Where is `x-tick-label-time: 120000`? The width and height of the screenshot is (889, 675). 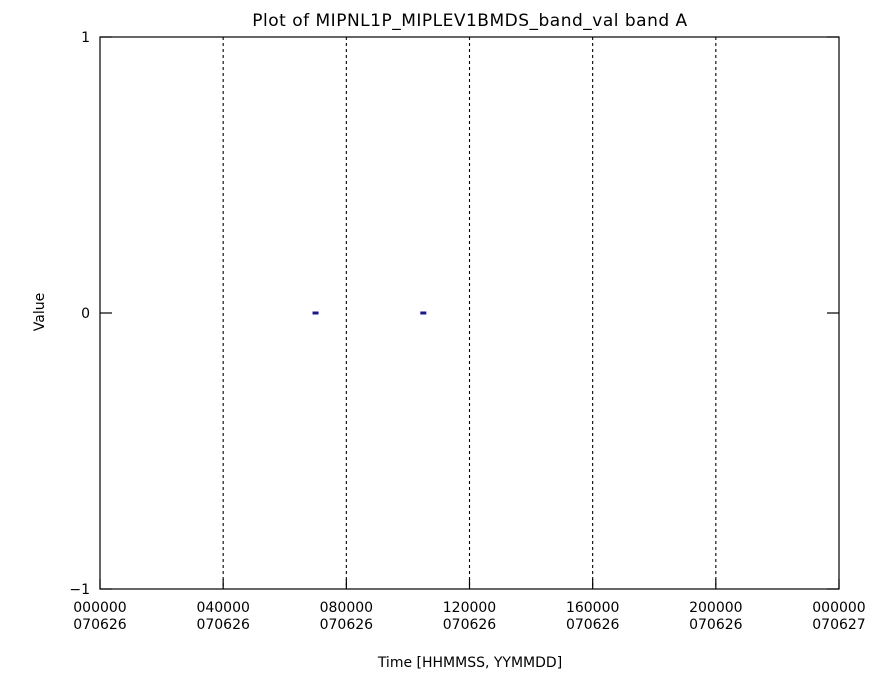
x-tick-label-time: 120000 is located at coordinates (469, 608).